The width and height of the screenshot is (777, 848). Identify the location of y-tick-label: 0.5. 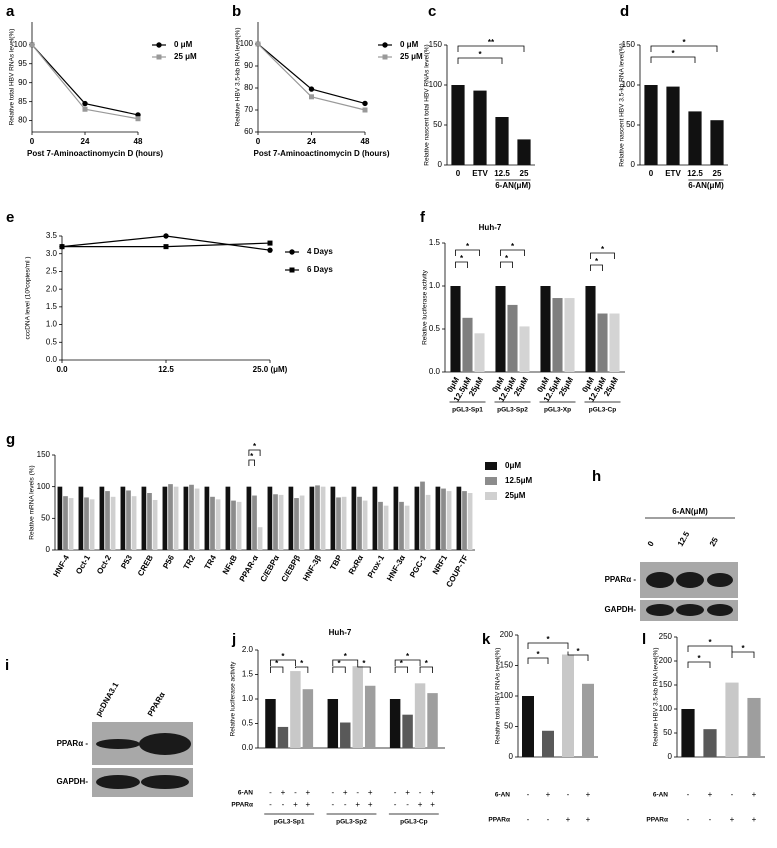
(248, 723).